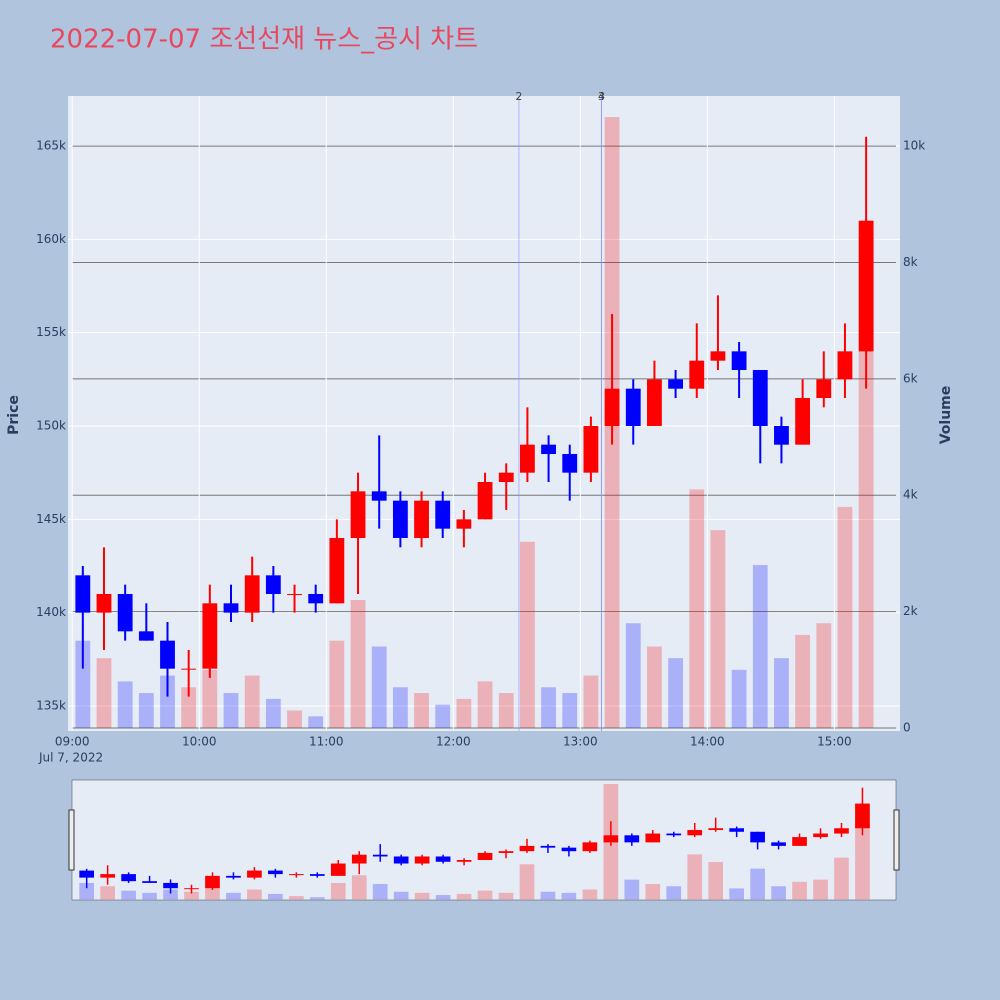 The width and height of the screenshot is (1000, 1000). Describe the element at coordinates (484, 840) in the screenshot. I see `range-slider` at that location.